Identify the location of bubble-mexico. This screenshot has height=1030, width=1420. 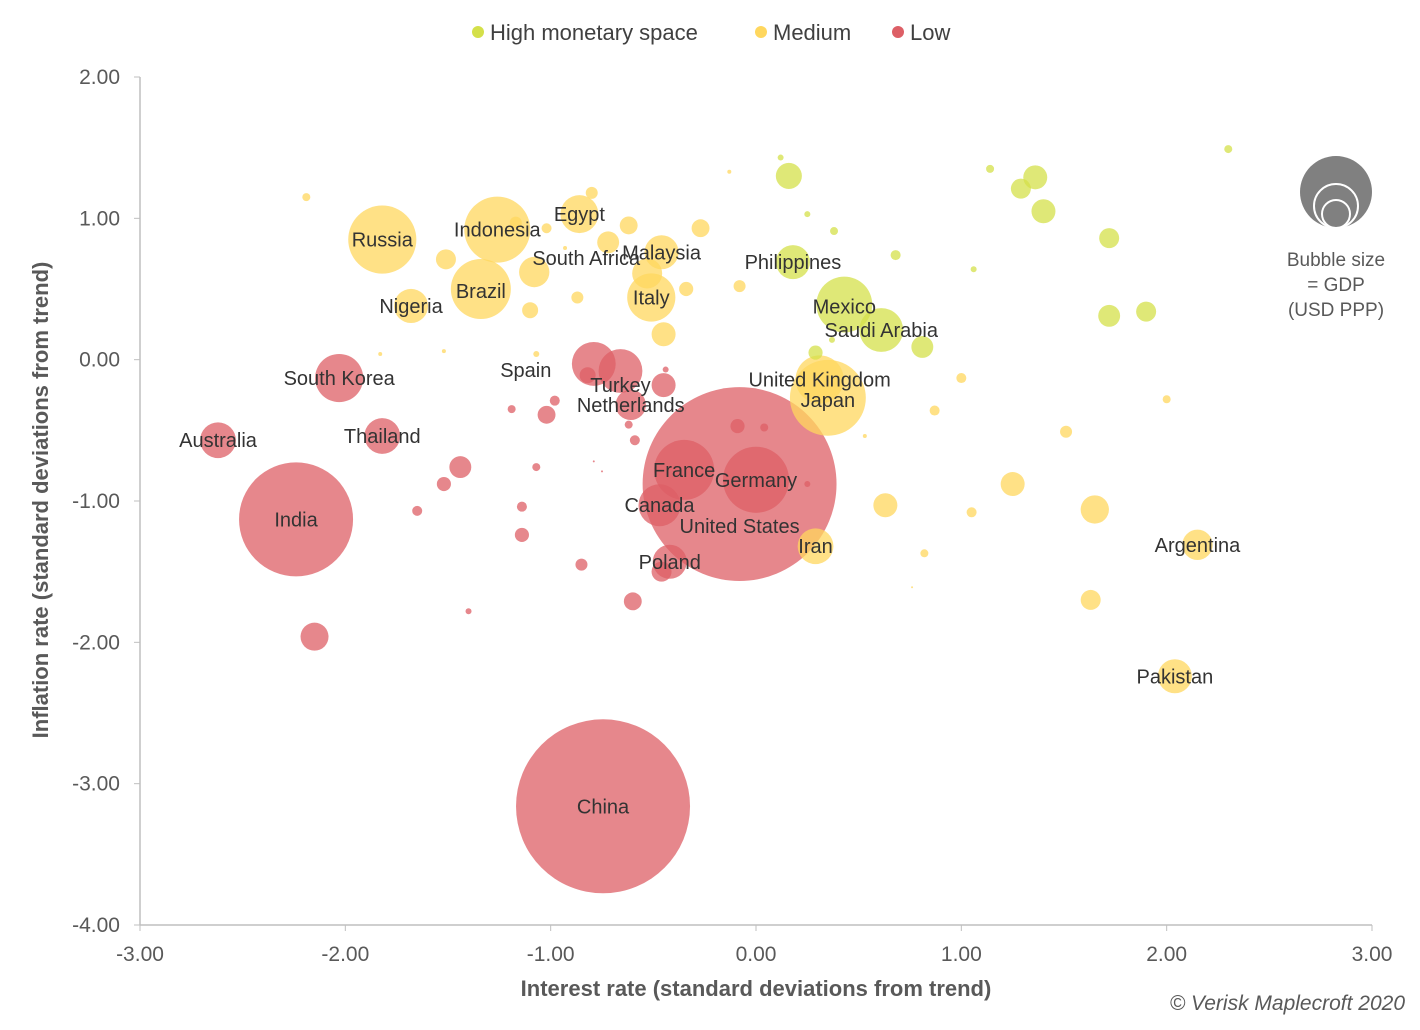
(844, 304).